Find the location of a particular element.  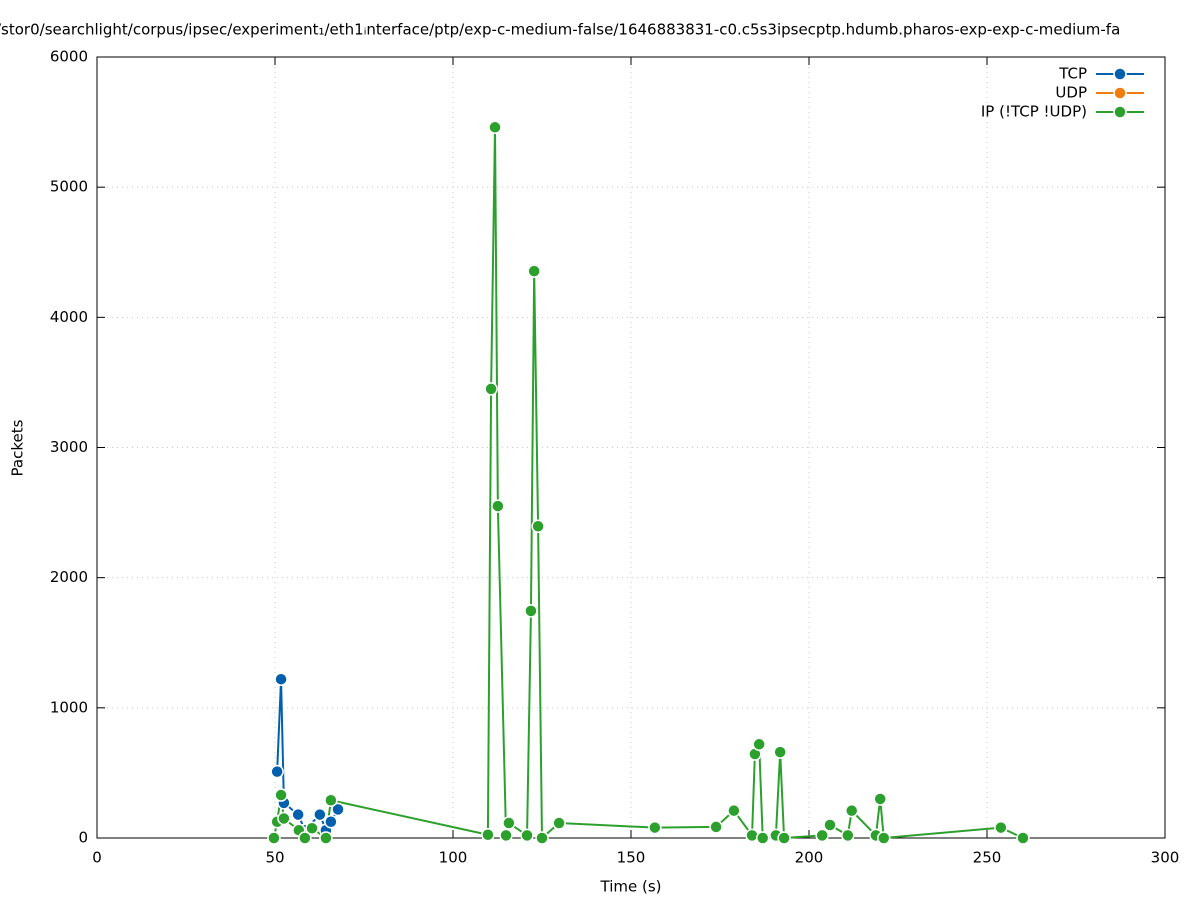

y-tick-label: 5000 is located at coordinates (69, 187).